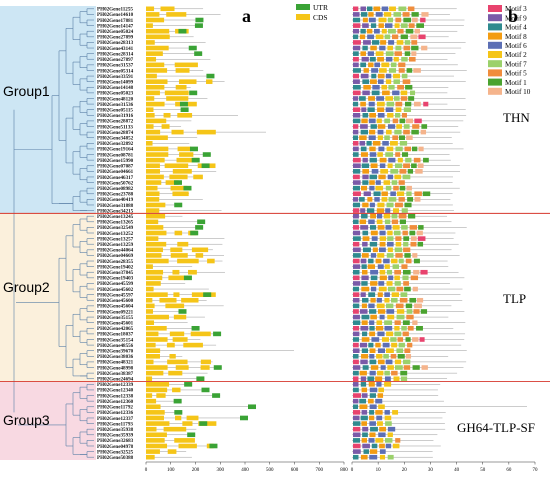 Image resolution: width=550 pixels, height=477 pixels. Describe the element at coordinates (26, 420) in the screenshot. I see `group3-label: Group3` at that location.